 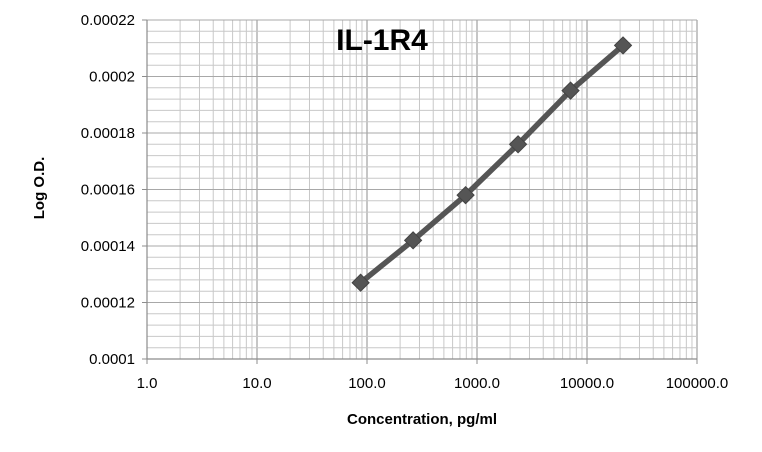 I want to click on x-tick-label: 100000.0, so click(x=697, y=383).